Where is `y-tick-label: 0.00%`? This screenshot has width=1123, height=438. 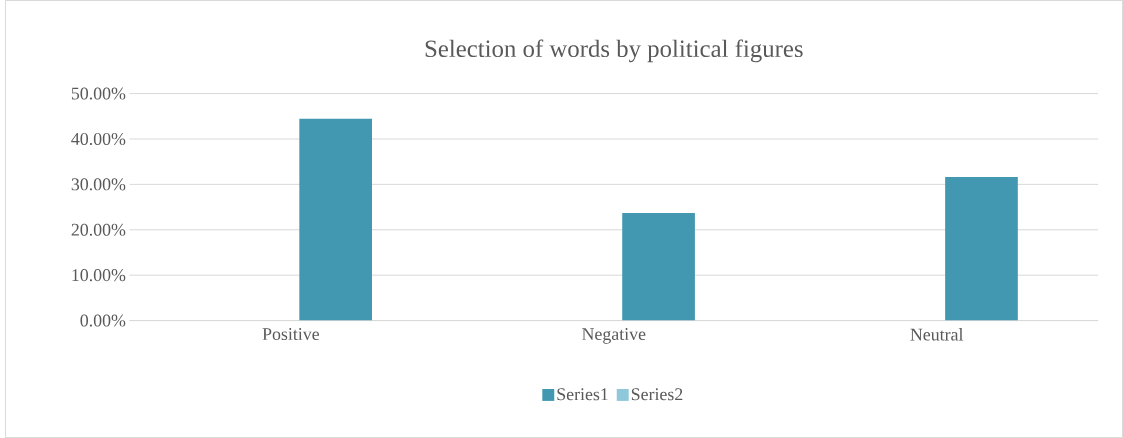 y-tick-label: 0.00% is located at coordinates (103, 320).